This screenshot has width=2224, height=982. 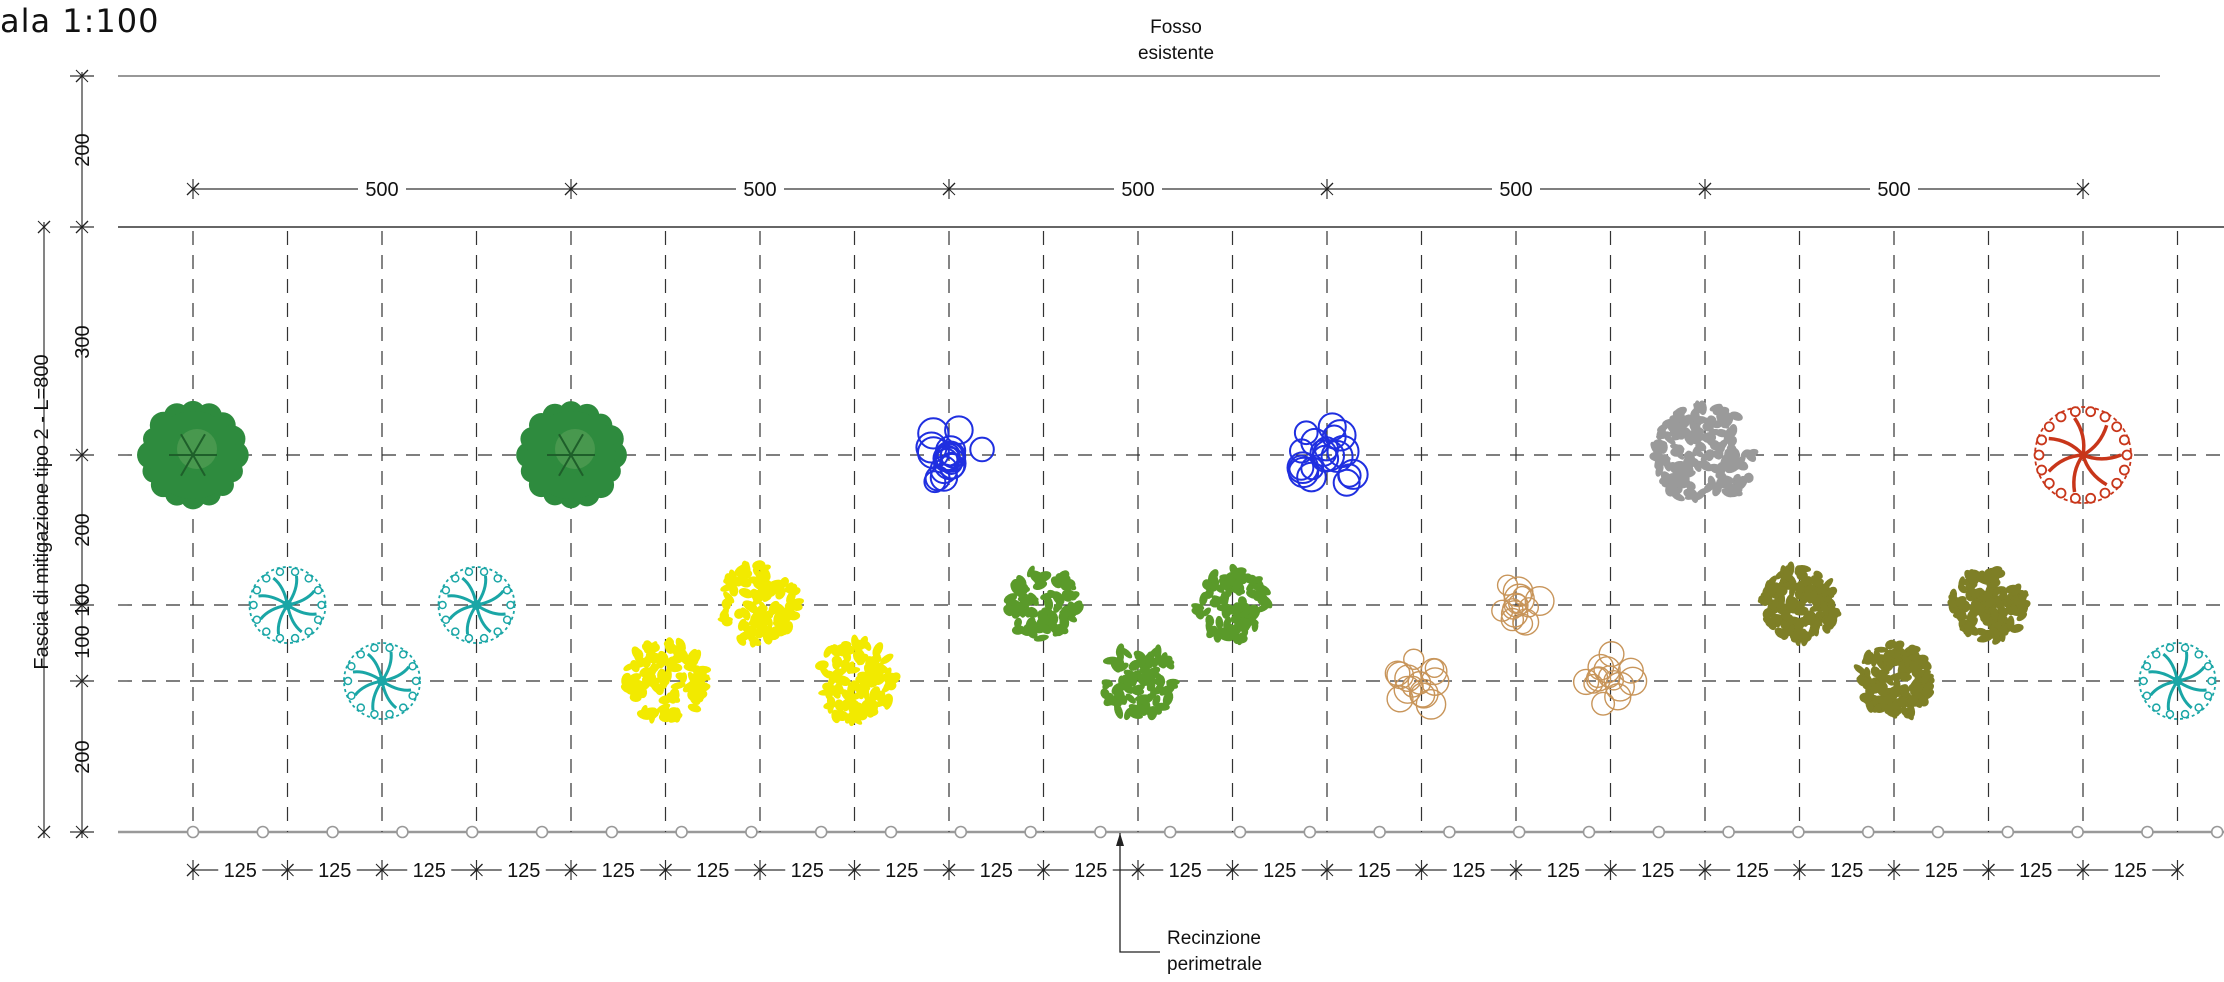 I want to click on left-dim-label: 100, so click(x=83, y=641).